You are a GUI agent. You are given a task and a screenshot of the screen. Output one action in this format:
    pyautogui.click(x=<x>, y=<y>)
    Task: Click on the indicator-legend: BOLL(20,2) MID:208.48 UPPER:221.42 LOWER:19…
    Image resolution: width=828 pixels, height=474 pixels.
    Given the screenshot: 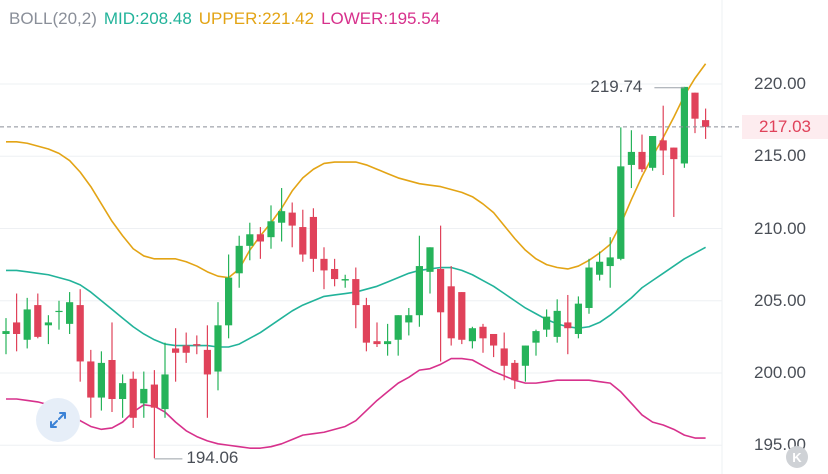 What is the action you would take?
    pyautogui.click(x=228, y=19)
    